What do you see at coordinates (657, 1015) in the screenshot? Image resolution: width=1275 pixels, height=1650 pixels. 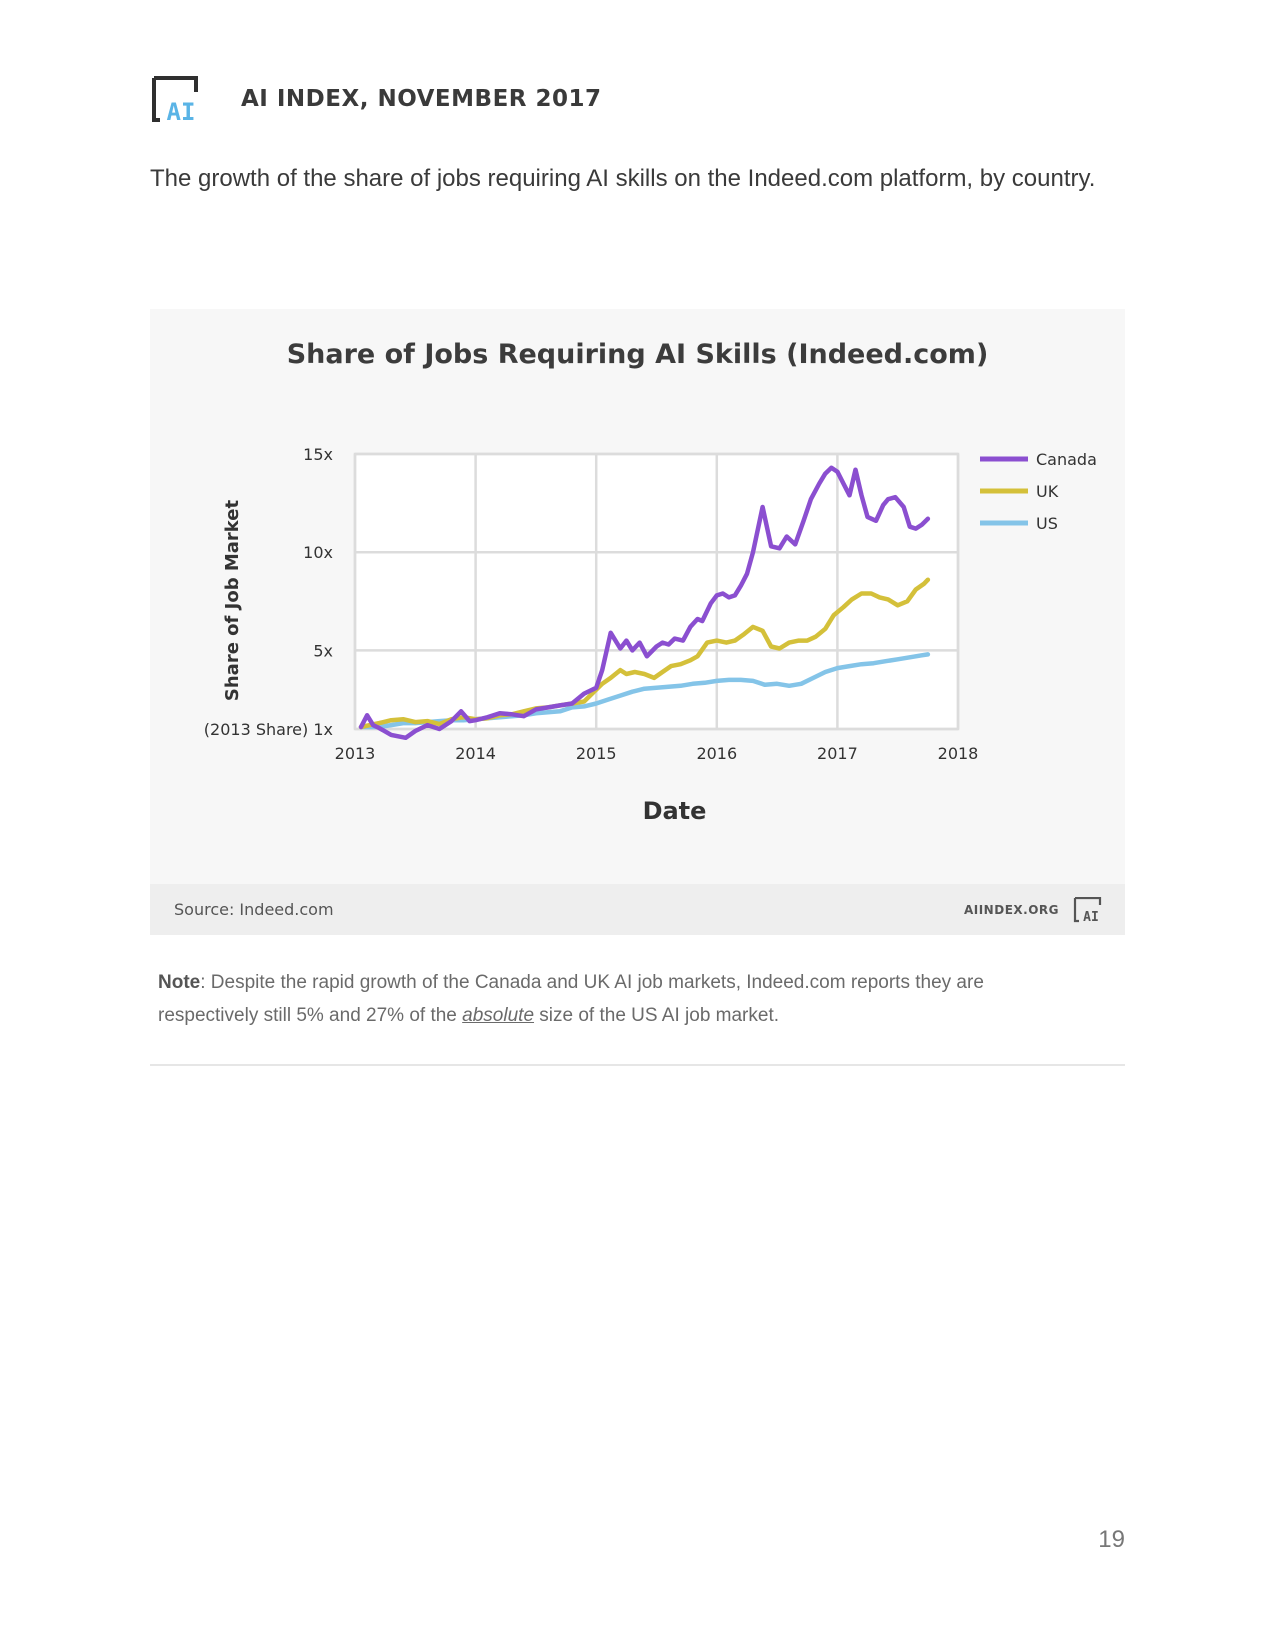 I see `note-text-after: size of the US AI job market.` at bounding box center [657, 1015].